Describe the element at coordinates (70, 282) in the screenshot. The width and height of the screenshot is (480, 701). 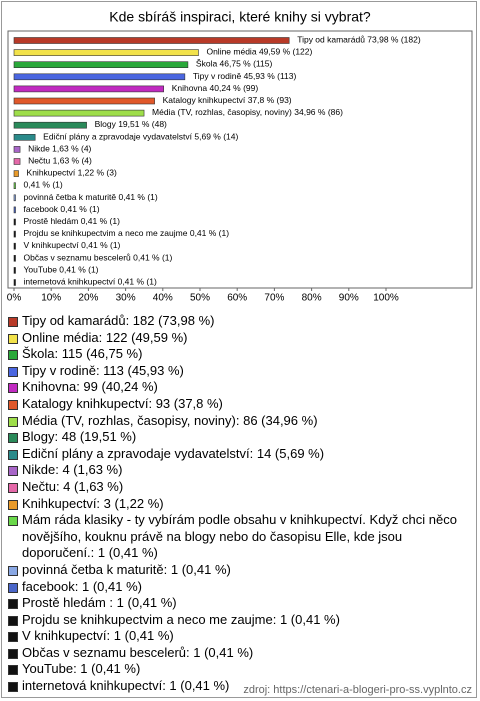
I see `category-label: internetová knihkupectví` at that location.